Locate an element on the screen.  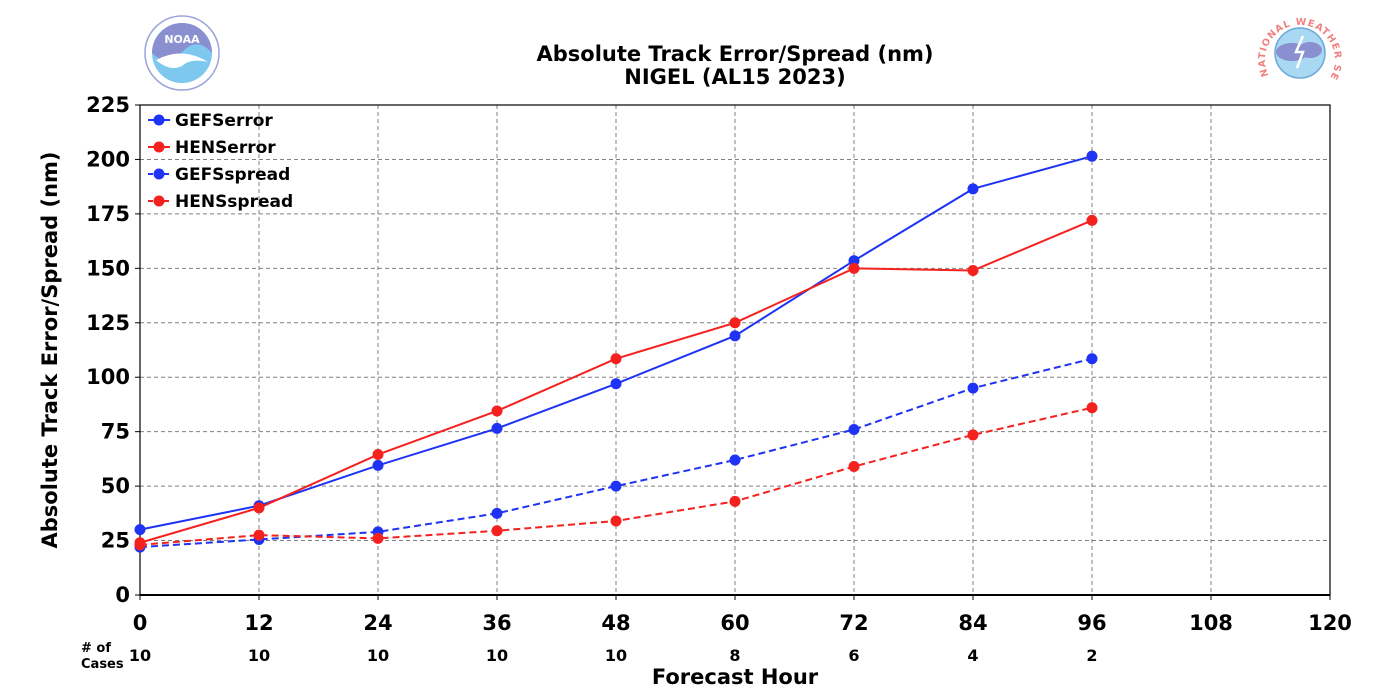
x-tick-label: 24 is located at coordinates (377, 623).